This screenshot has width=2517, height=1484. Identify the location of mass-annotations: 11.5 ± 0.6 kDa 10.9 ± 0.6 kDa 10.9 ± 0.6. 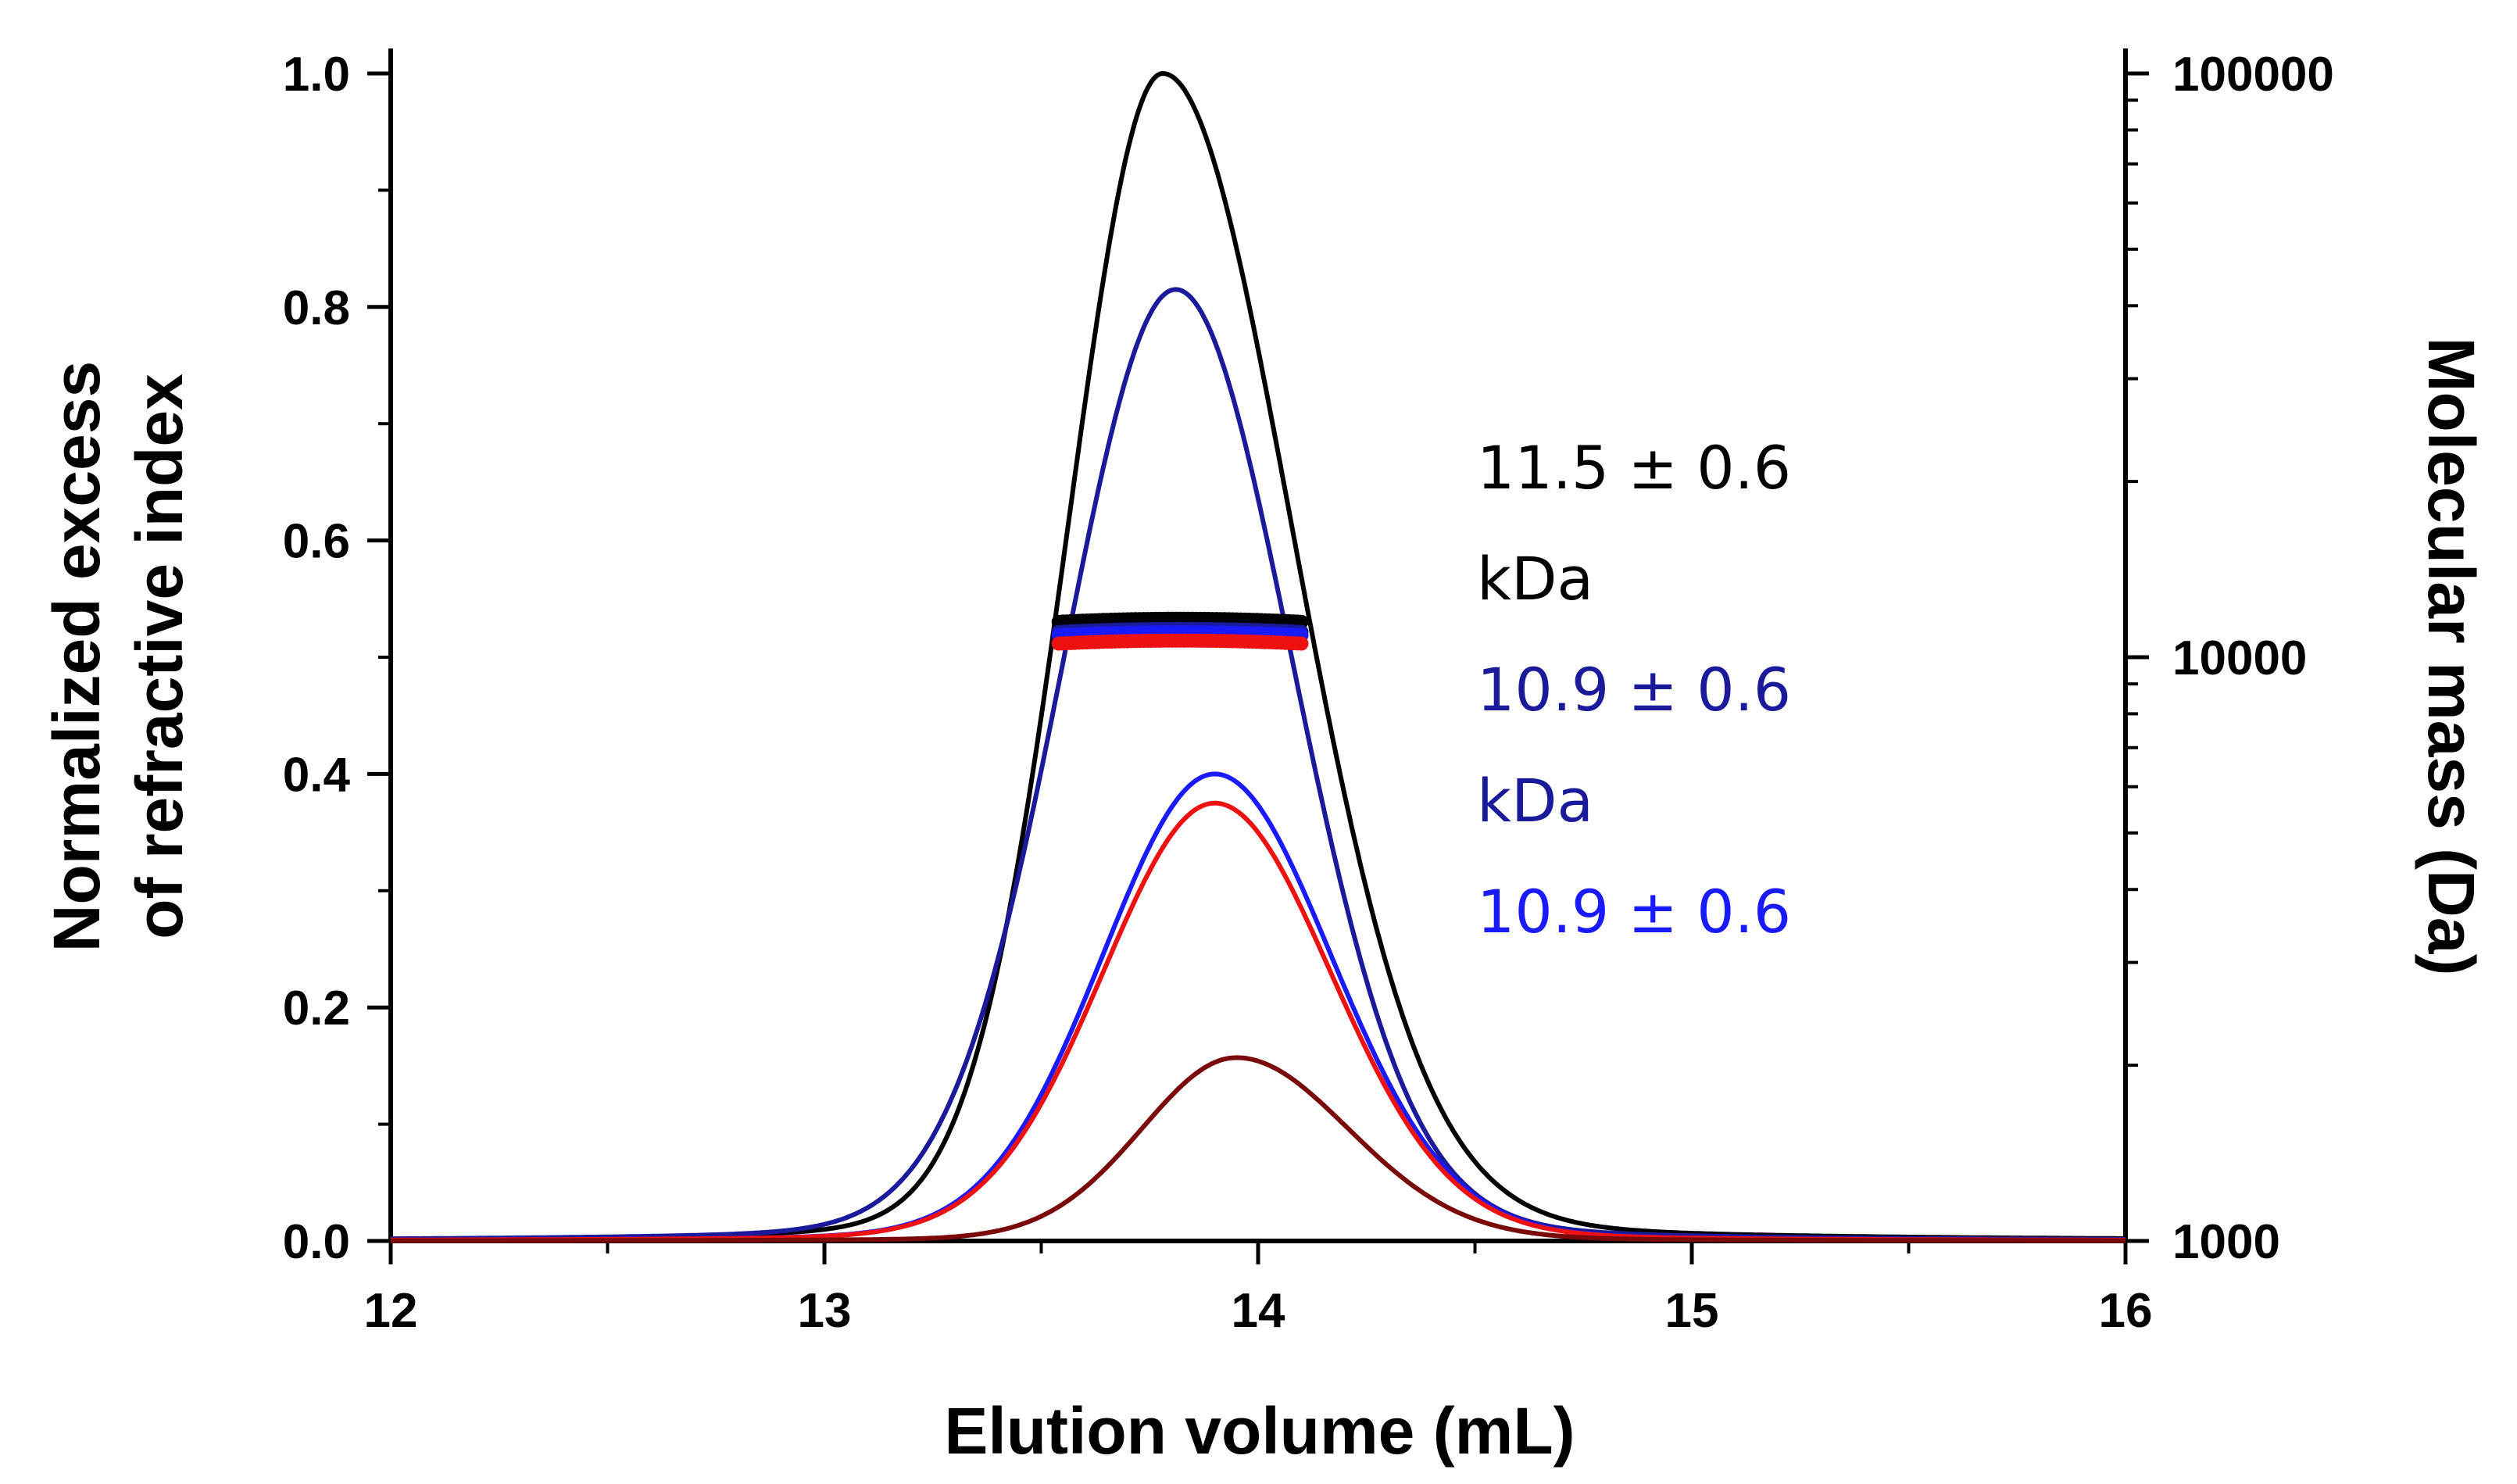
(1634, 689).